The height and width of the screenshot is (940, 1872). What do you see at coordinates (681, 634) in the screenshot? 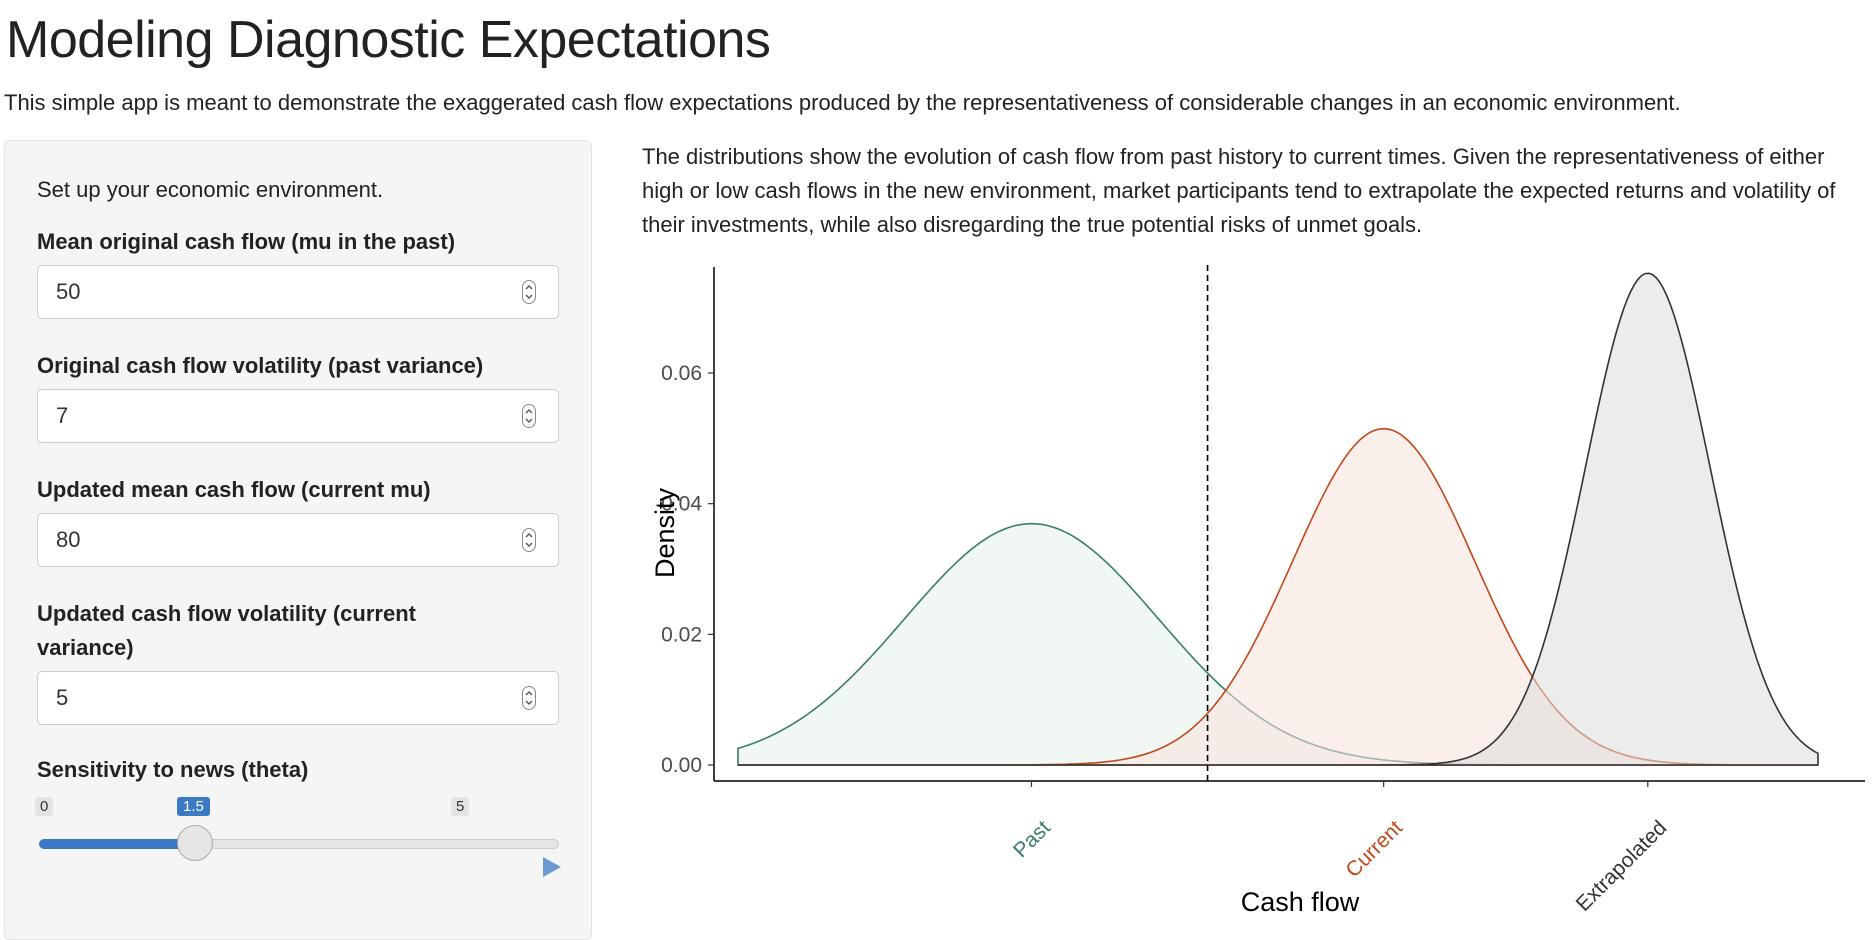
I see `y-tick-label: 0.02` at bounding box center [681, 634].